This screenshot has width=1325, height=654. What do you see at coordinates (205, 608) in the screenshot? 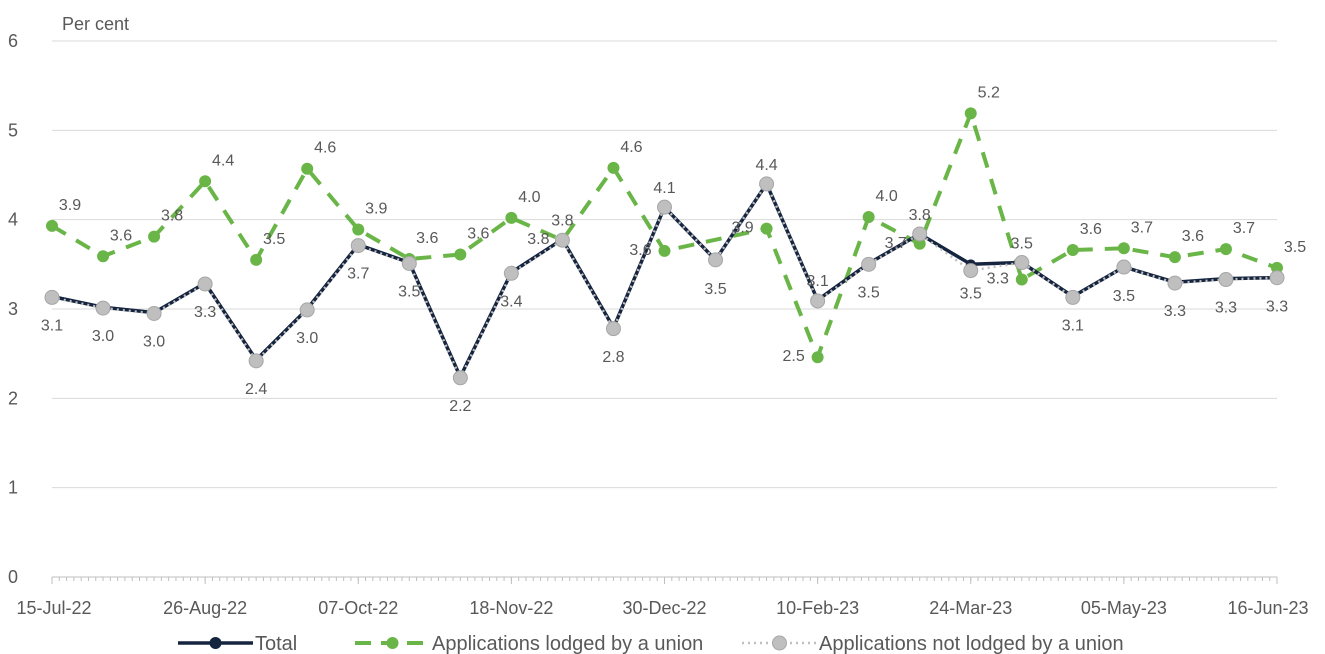
I see `x-tick-label: 26-Aug-22` at bounding box center [205, 608].